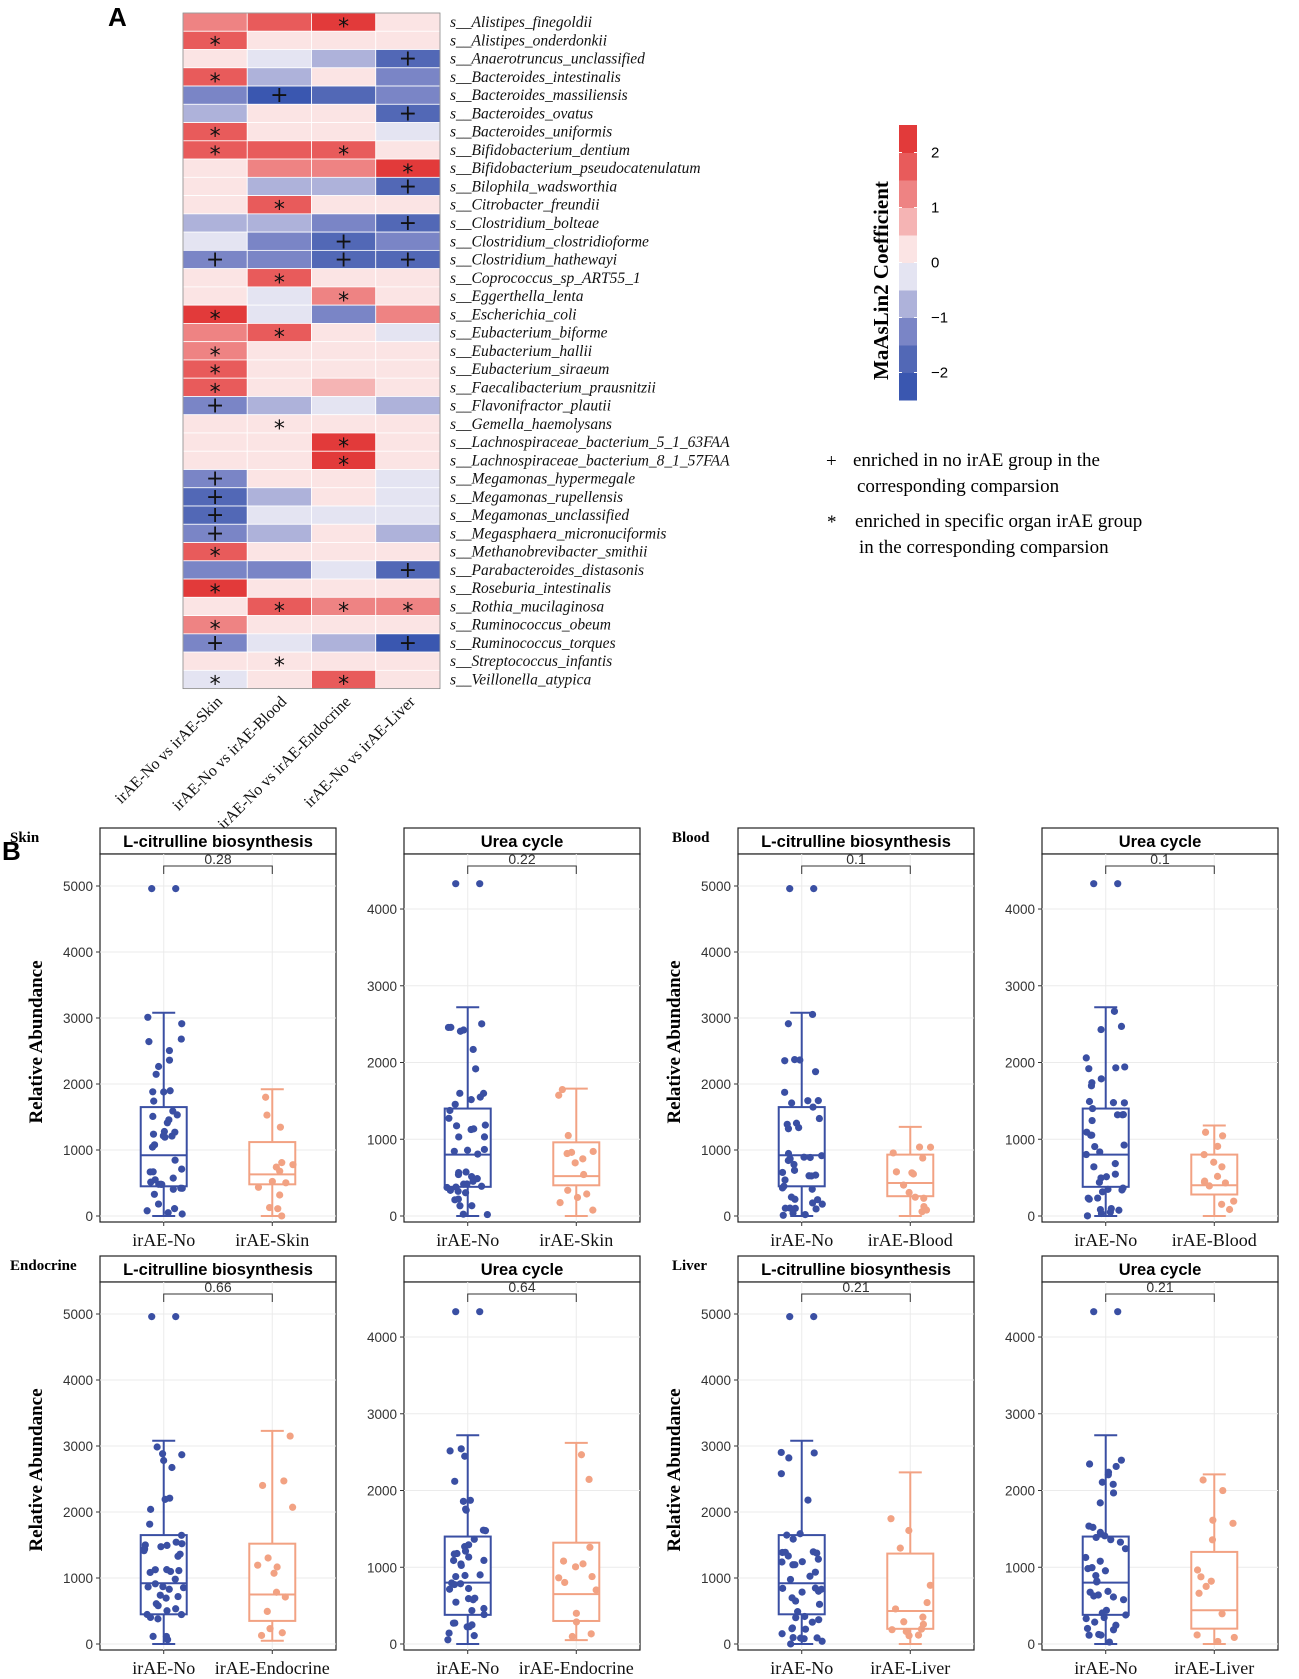  I want to click on species-label: s__Bacteroides_ovatus, so click(521, 113).